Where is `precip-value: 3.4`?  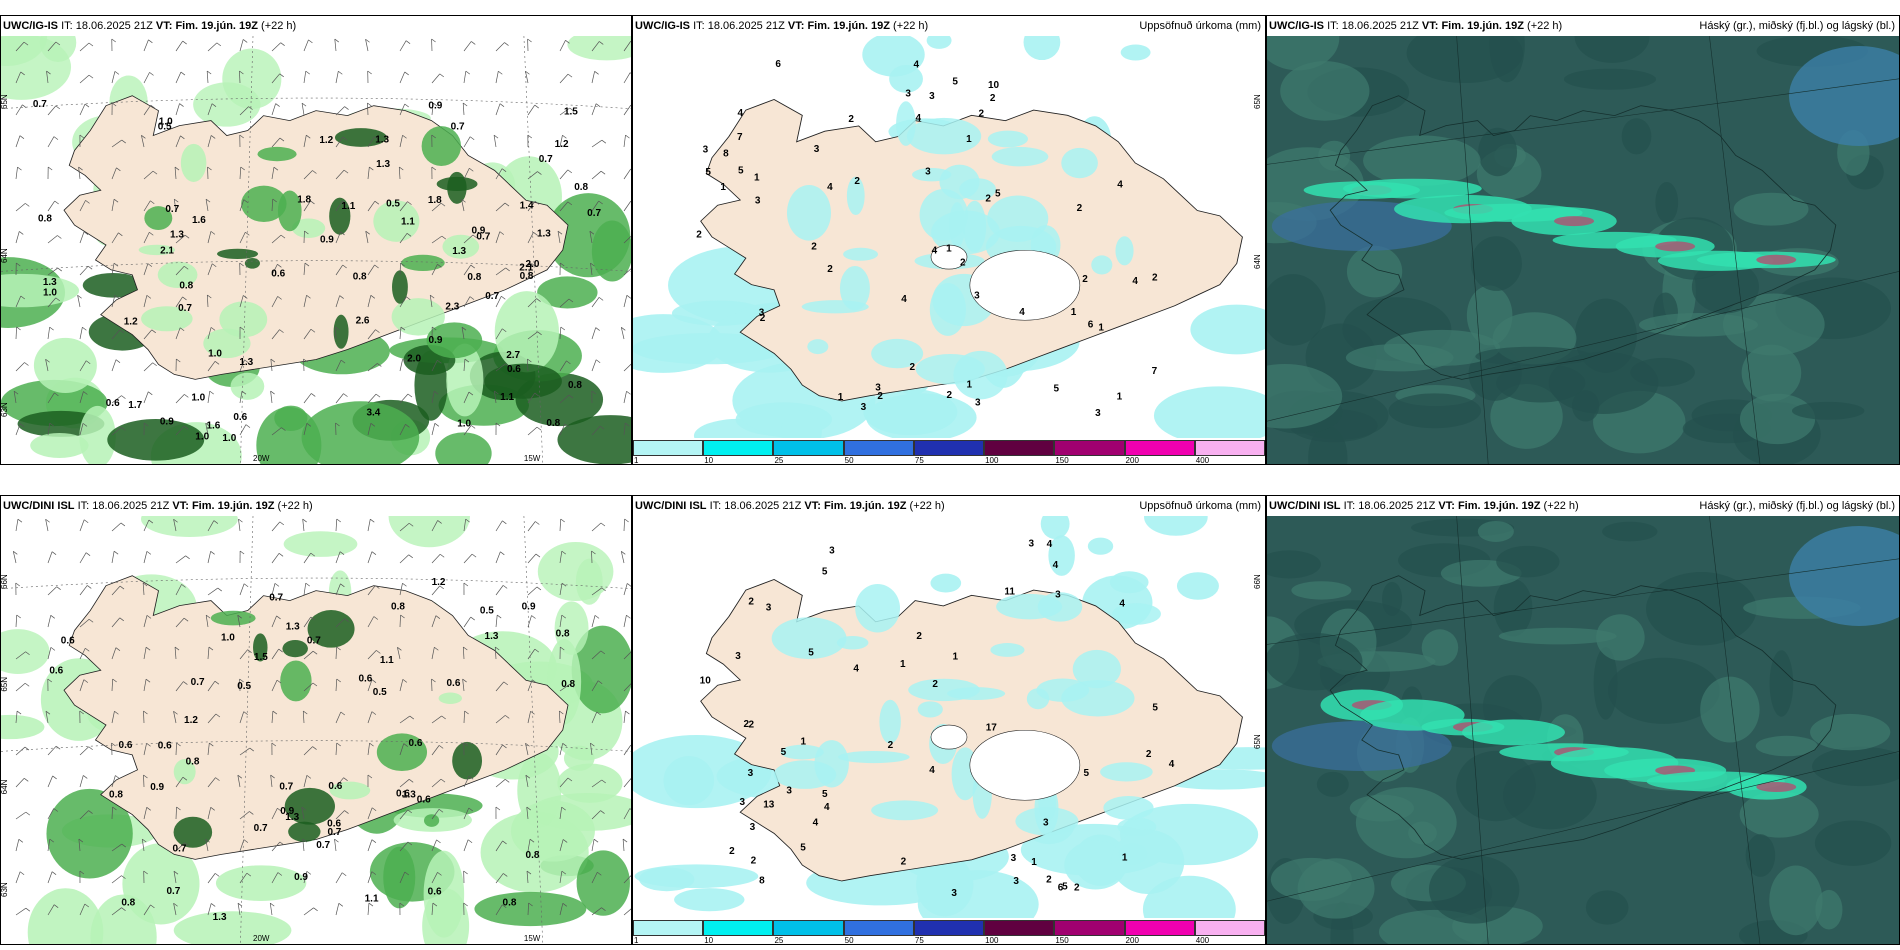
precip-value: 3.4 is located at coordinates (373, 413).